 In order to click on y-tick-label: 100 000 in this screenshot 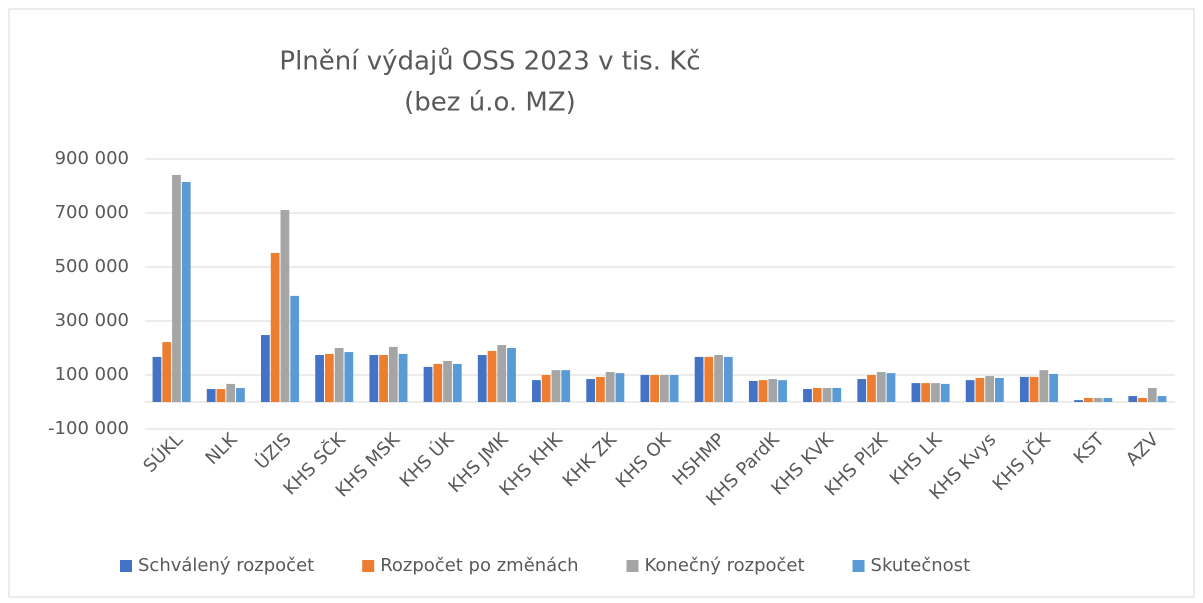, I will do `click(92, 374)`.